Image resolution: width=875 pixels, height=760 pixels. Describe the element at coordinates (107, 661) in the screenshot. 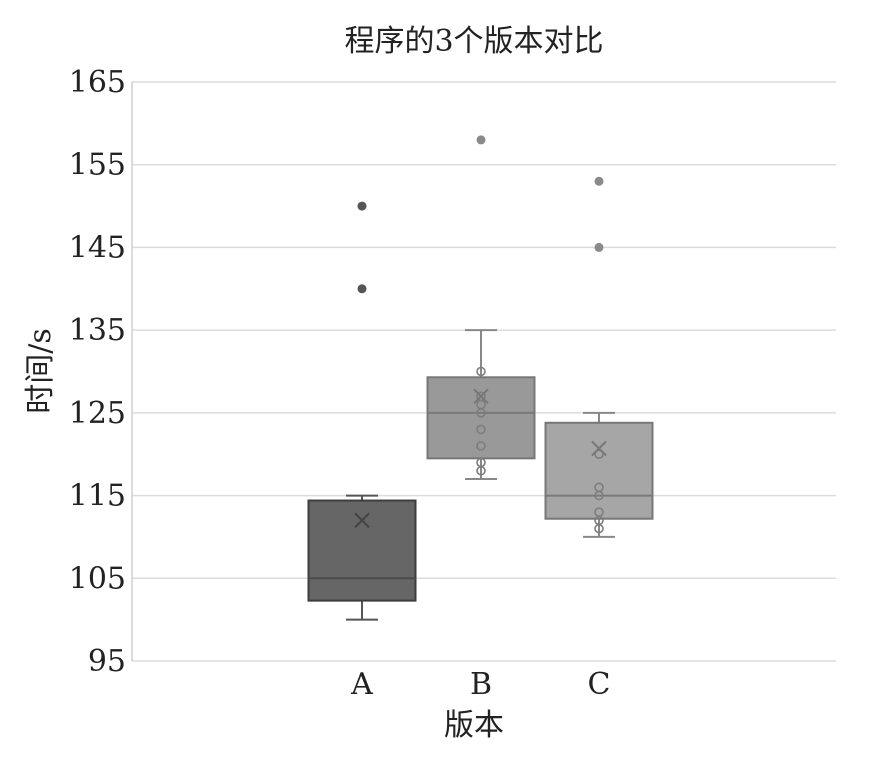

I see `y-tick-label: 95` at that location.